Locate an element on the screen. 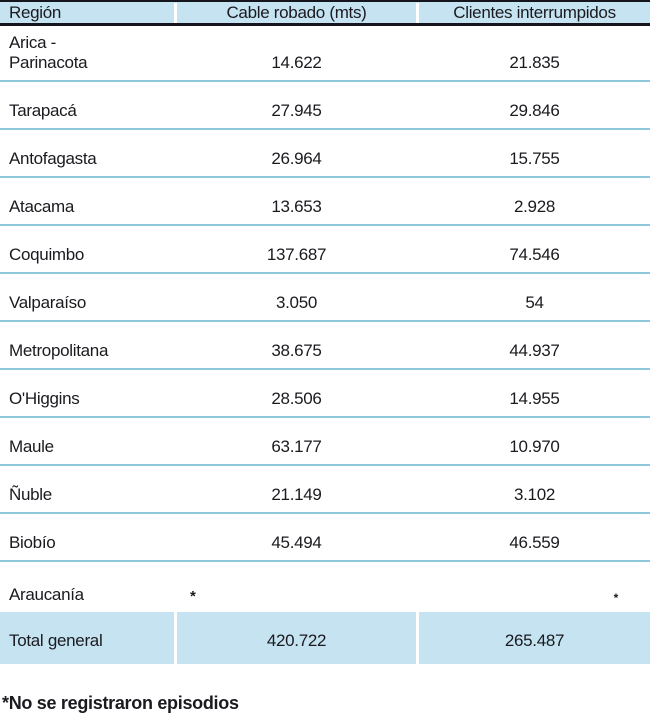 Image resolution: width=650 pixels, height=724 pixels. clientes-cell: 44.937 is located at coordinates (534, 350).